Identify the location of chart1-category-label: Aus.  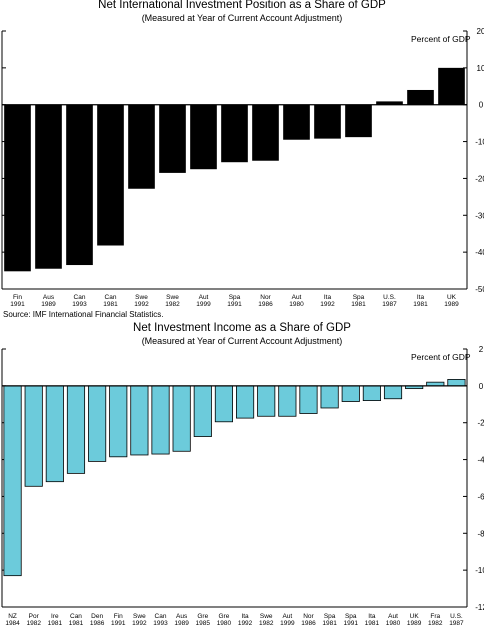
(49, 297).